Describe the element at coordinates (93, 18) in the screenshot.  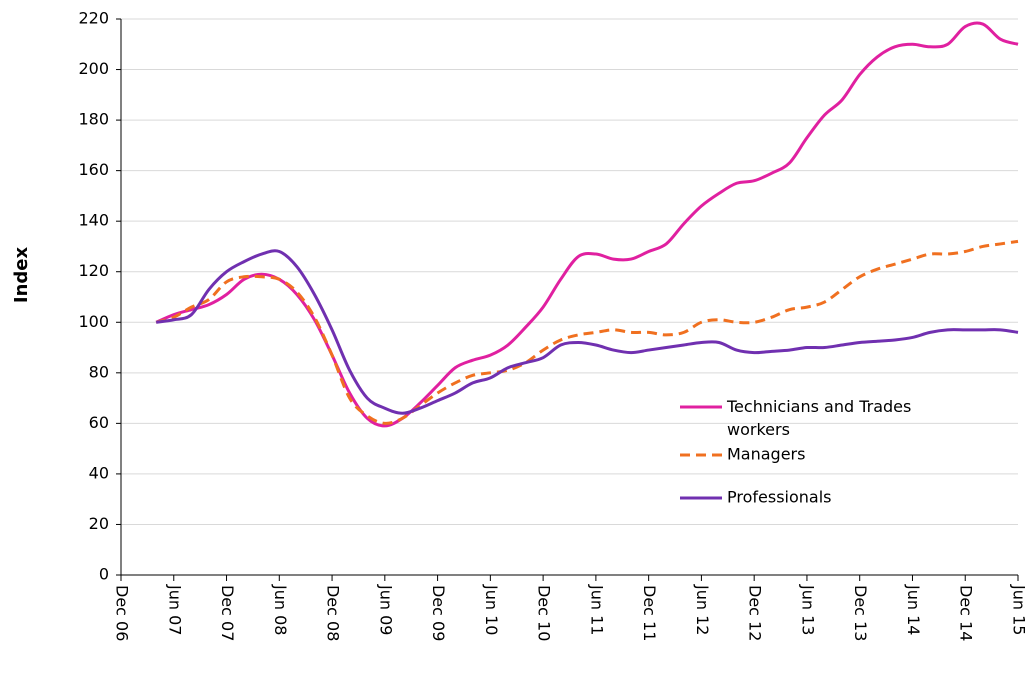
I see `y-tick-label: 220` at that location.